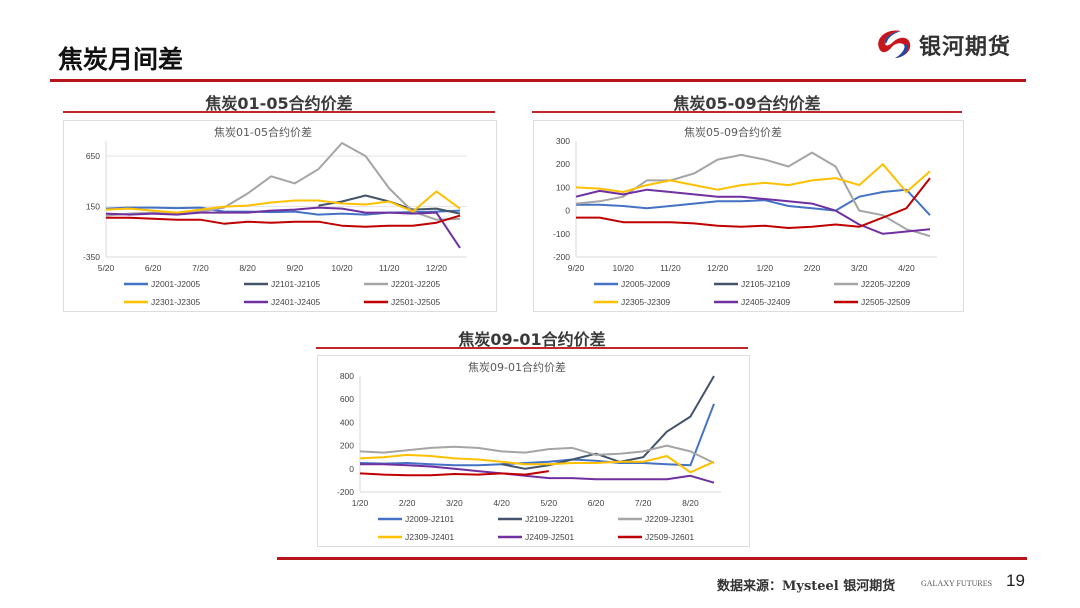 The image size is (1080, 608). Describe the element at coordinates (175, 284) in the screenshot. I see `legend-label: J2001-J2005` at that location.